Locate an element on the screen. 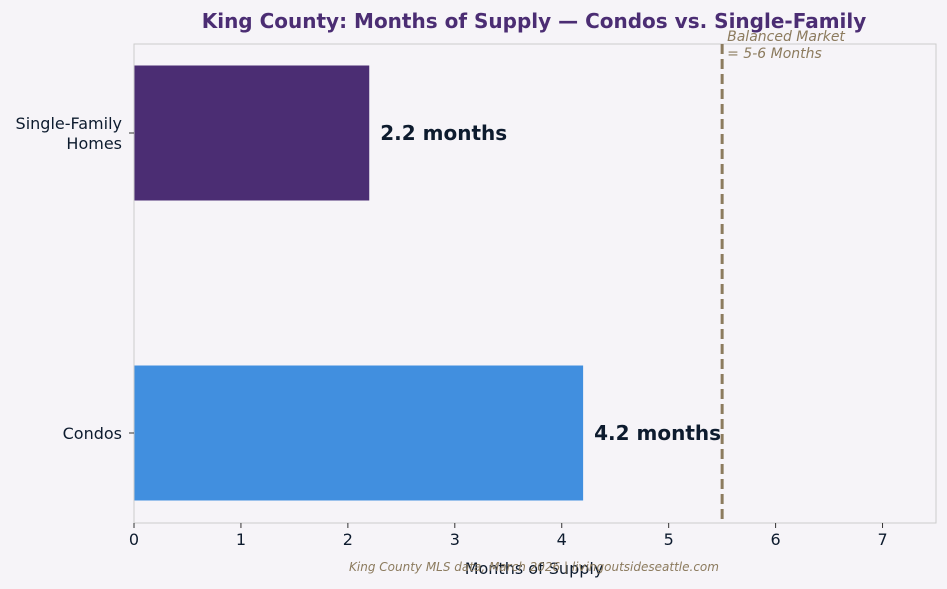 This screenshot has height=589, width=947. x-tick-label-5: 5 is located at coordinates (669, 539).